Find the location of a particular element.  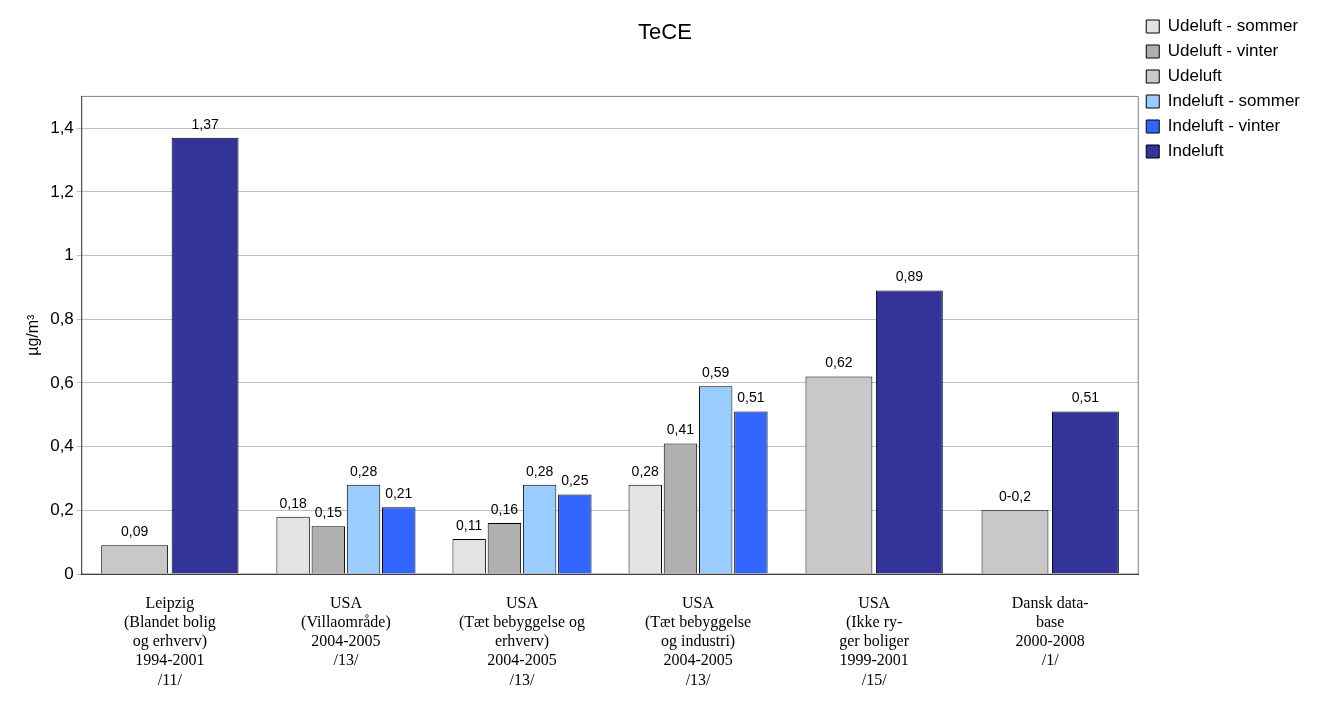

x-tick-label: USA (Villaområde) 2004-2005 /13/ is located at coordinates (346, 631).